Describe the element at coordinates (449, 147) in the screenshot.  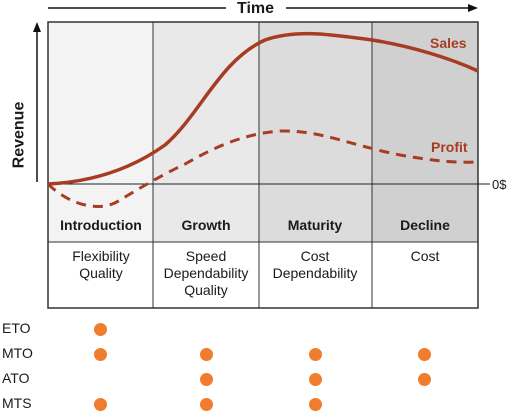
I see `profit-curve-label: Profit` at that location.